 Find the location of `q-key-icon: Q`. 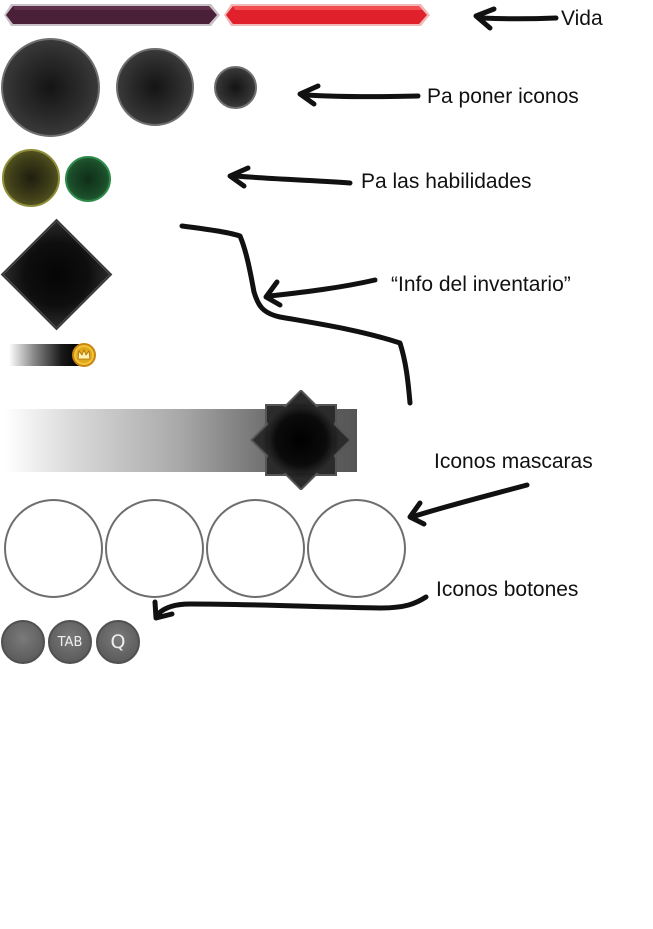

q-key-icon: Q is located at coordinates (118, 642).